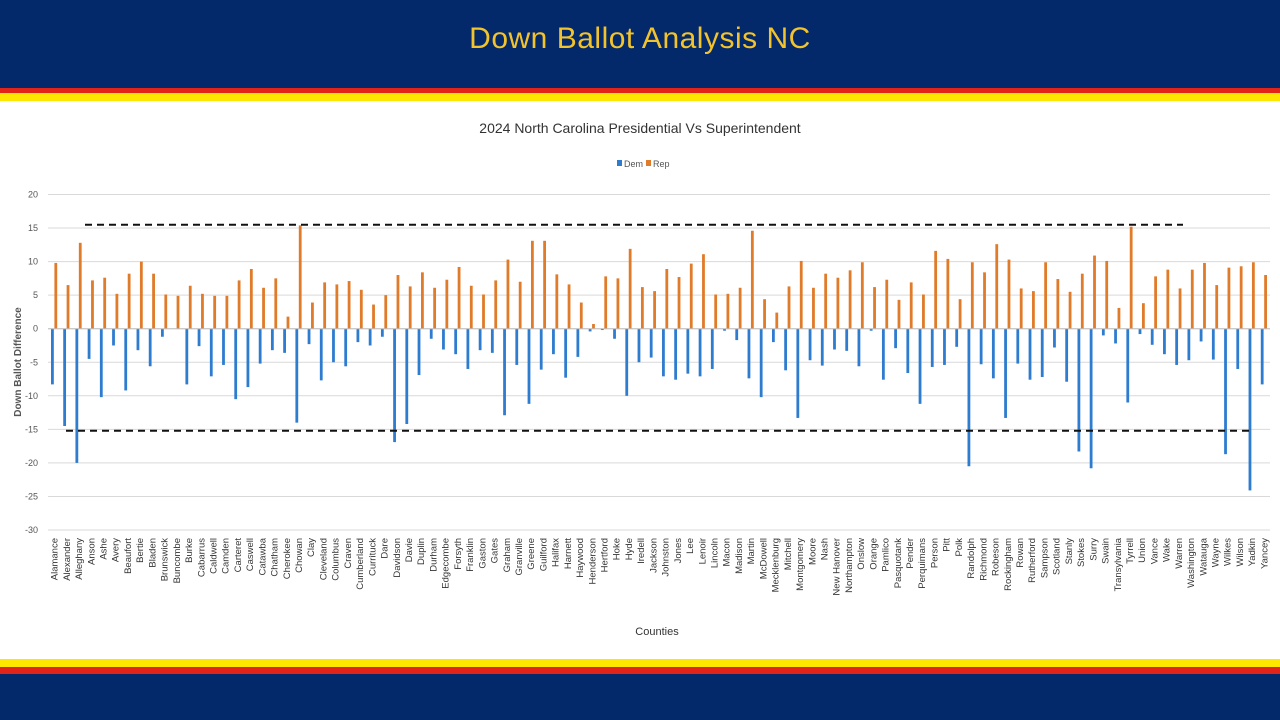 This screenshot has height=720, width=1280. Describe the element at coordinates (34, 362) in the screenshot. I see `y-tick-label: -5` at that location.